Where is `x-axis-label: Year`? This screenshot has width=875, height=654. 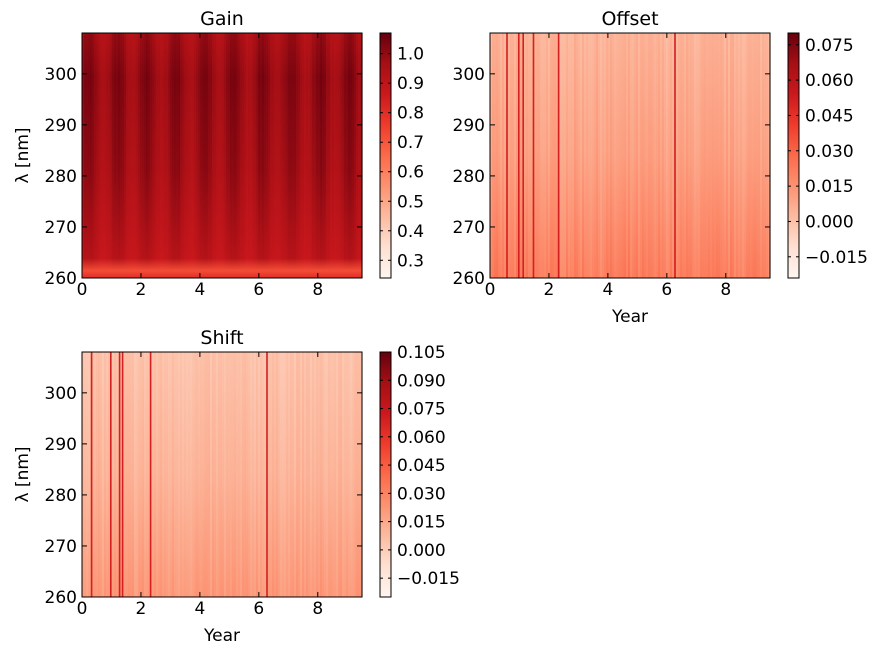
x-axis-label: Year is located at coordinates (221, 636).